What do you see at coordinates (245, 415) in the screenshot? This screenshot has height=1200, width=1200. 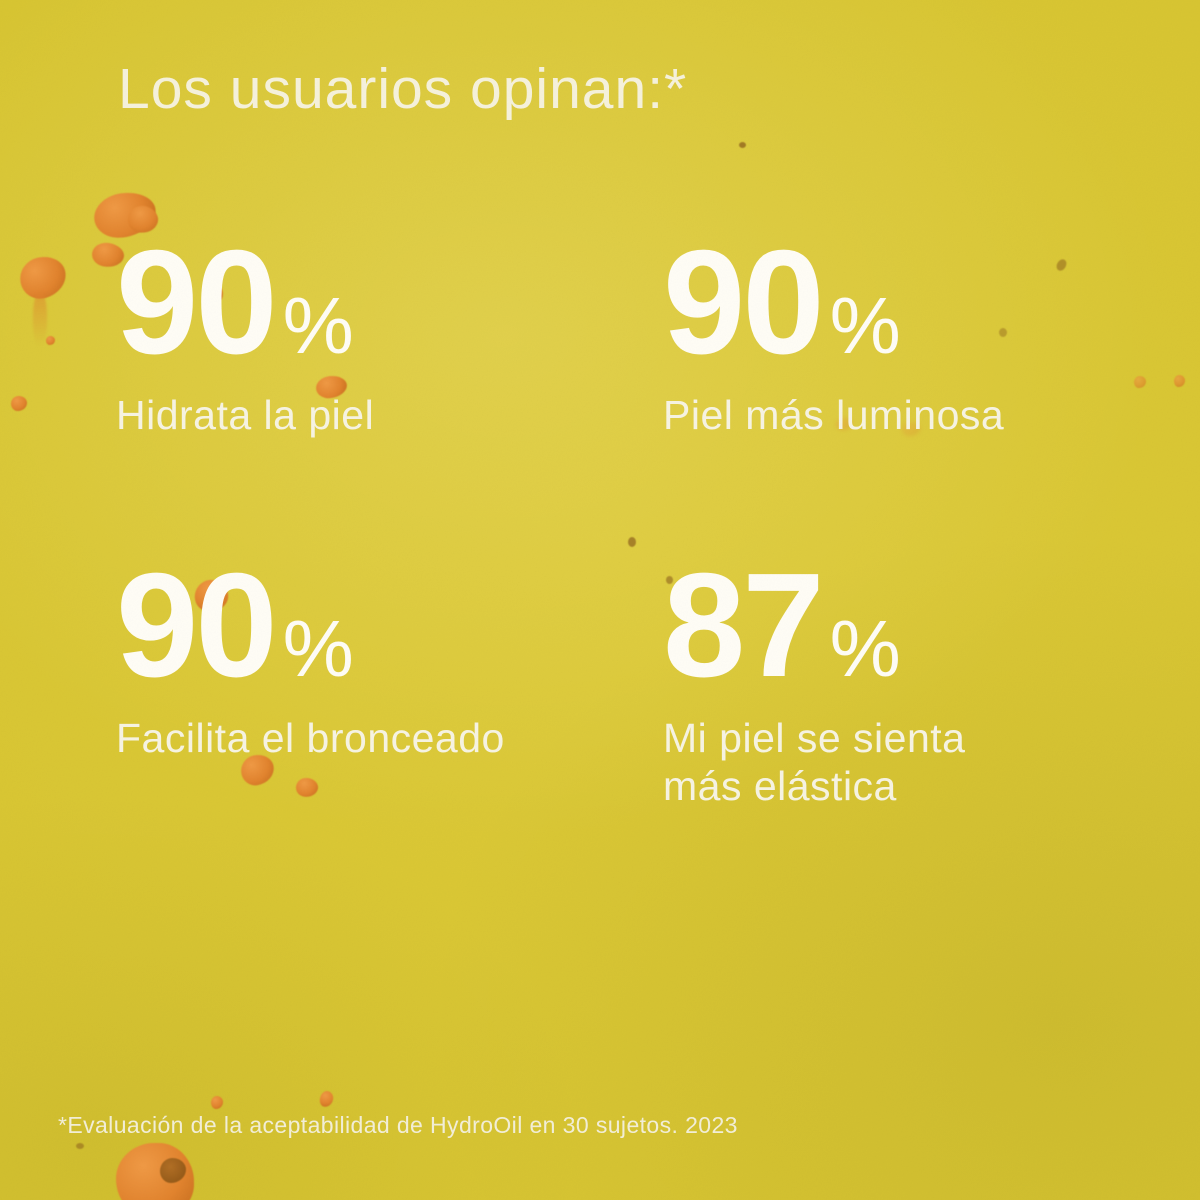 I see `stat-label: Hidrata la piel` at bounding box center [245, 415].